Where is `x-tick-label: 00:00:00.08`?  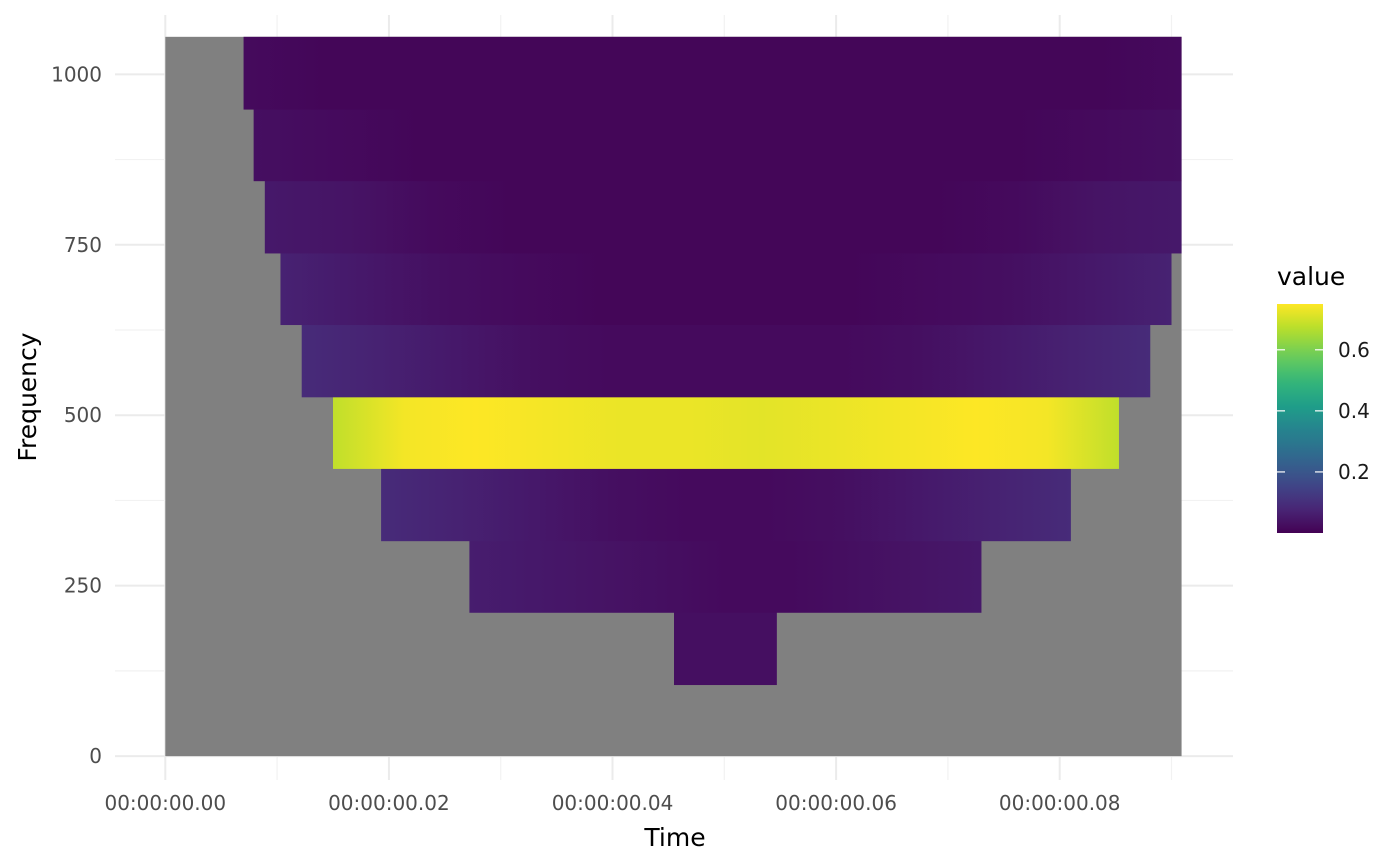
x-tick-label: 00:00:00.08 is located at coordinates (1060, 803).